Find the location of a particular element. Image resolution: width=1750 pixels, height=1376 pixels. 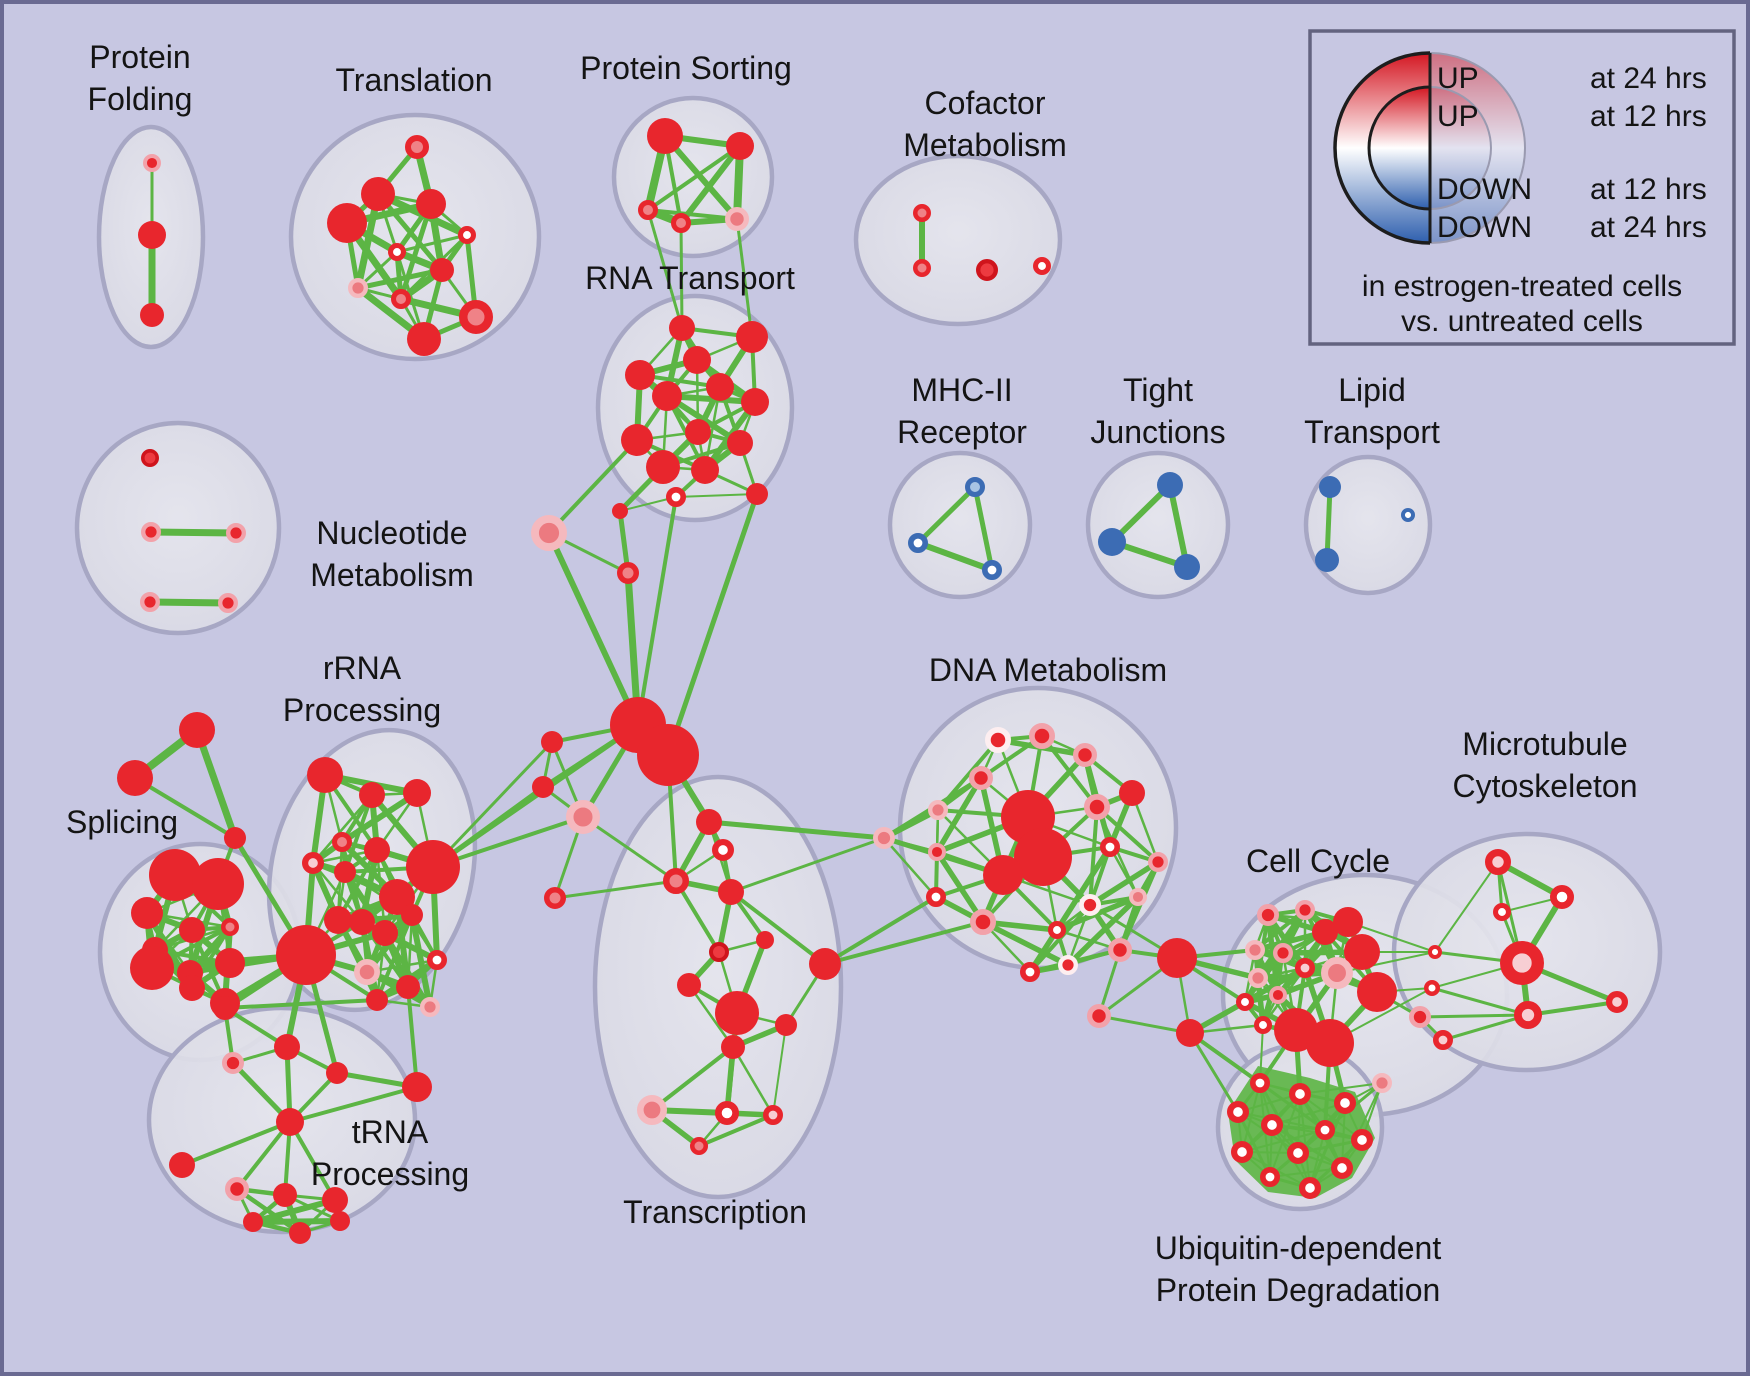

gene-node-c12 is located at coordinates (340, 1221).